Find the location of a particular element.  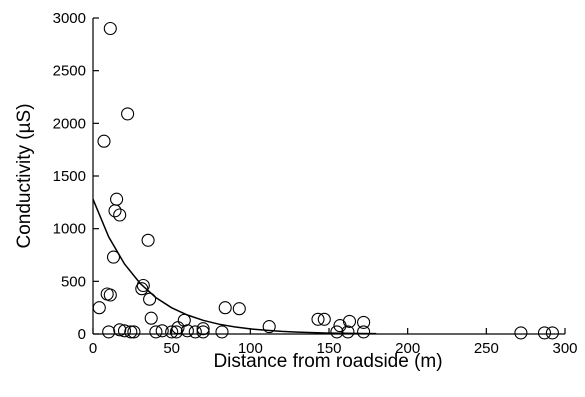

x-tick-label: 300 is located at coordinates (564, 348).